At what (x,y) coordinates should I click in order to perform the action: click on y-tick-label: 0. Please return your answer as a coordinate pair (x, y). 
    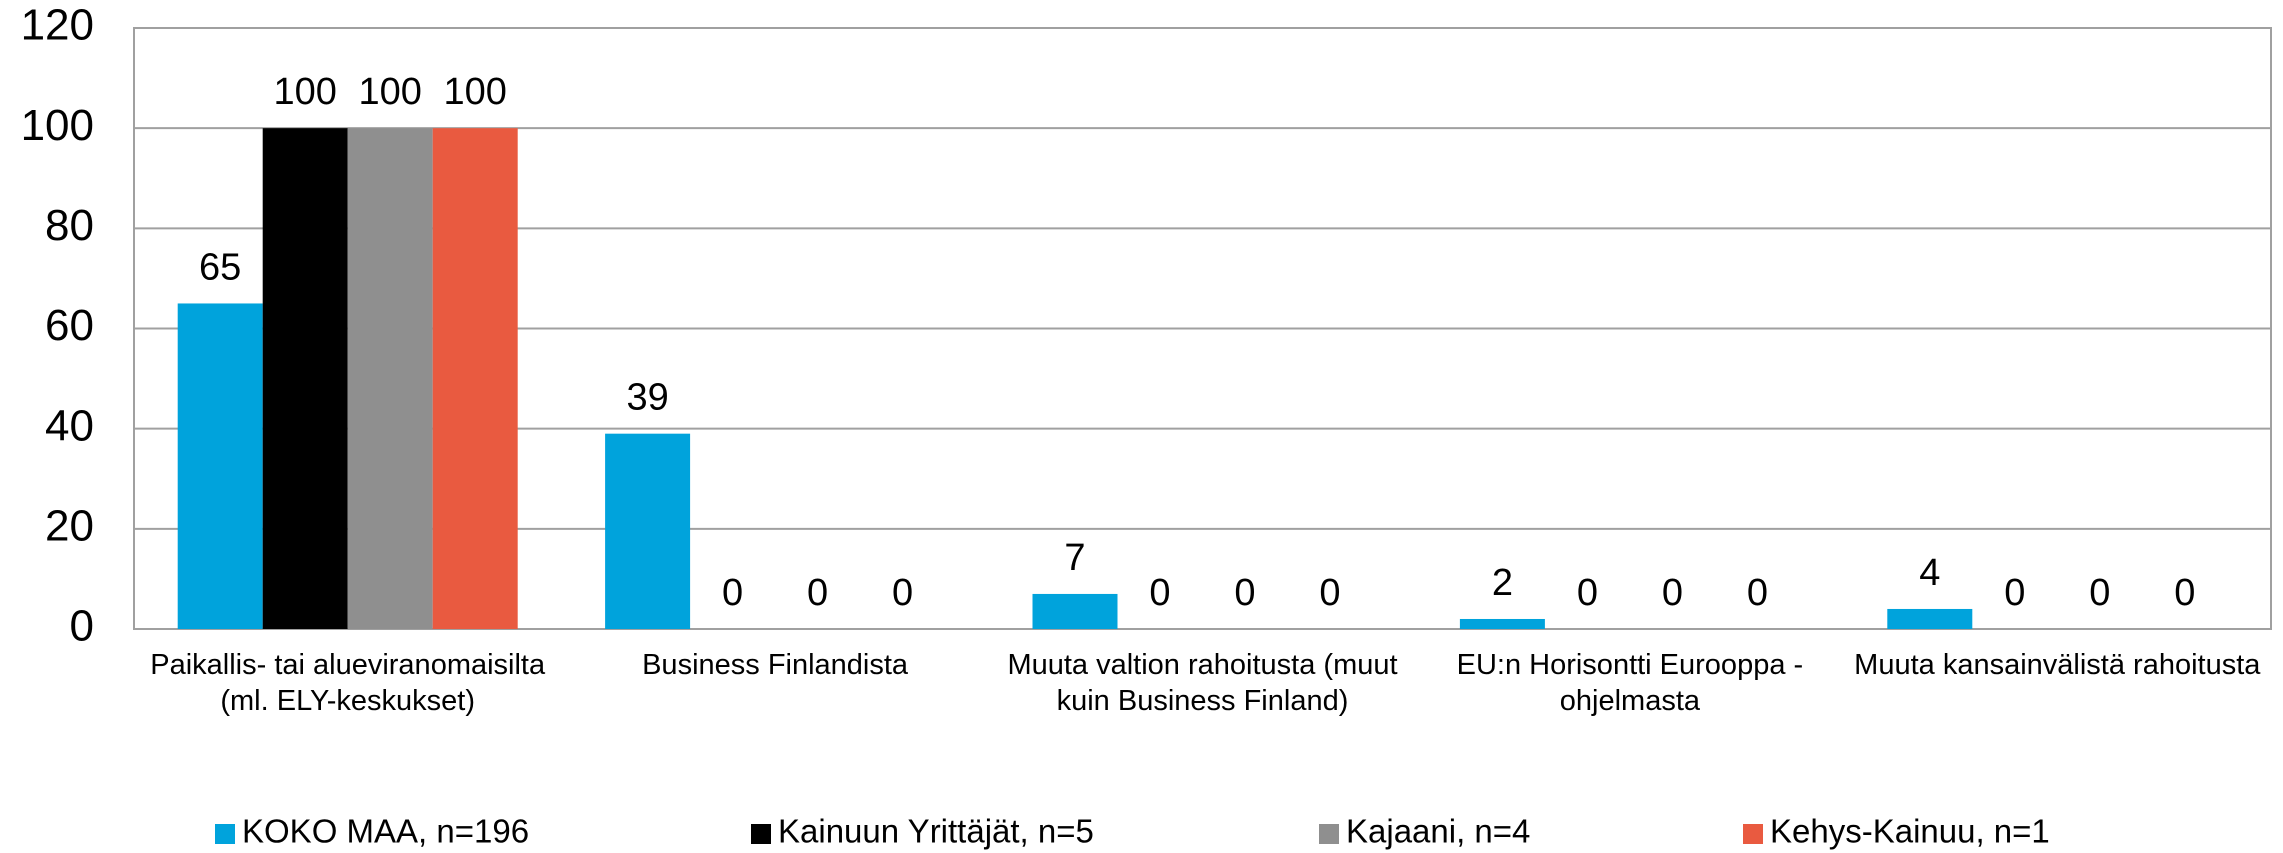
    Looking at the image, I should click on (82, 626).